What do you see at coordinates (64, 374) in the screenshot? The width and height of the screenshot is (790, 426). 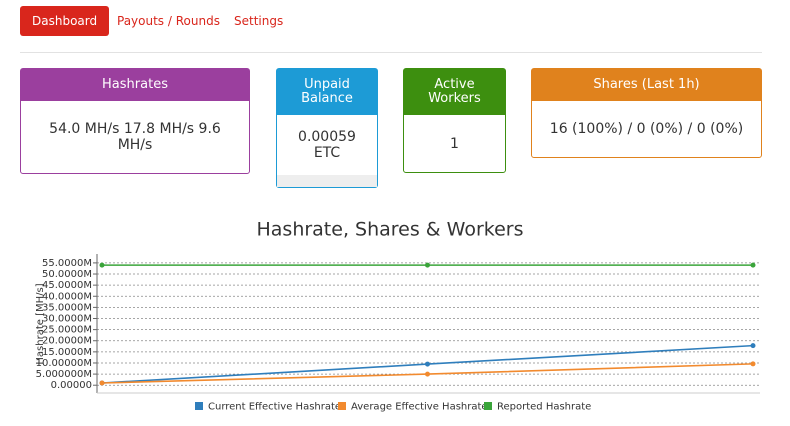 I see `y-tick-label: 5.000000M` at bounding box center [64, 374].